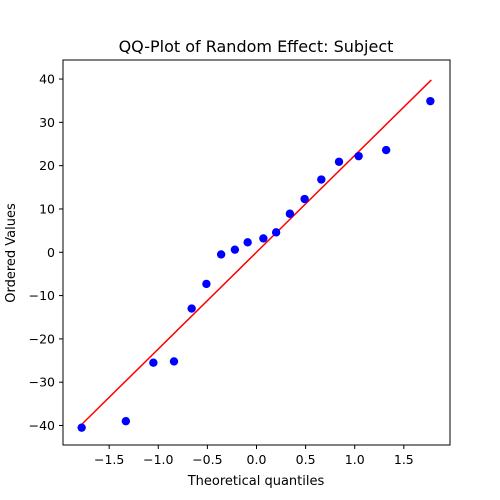 The width and height of the screenshot is (500, 500). What do you see at coordinates (306, 459) in the screenshot?
I see `x-tick-label: 0.5` at bounding box center [306, 459].